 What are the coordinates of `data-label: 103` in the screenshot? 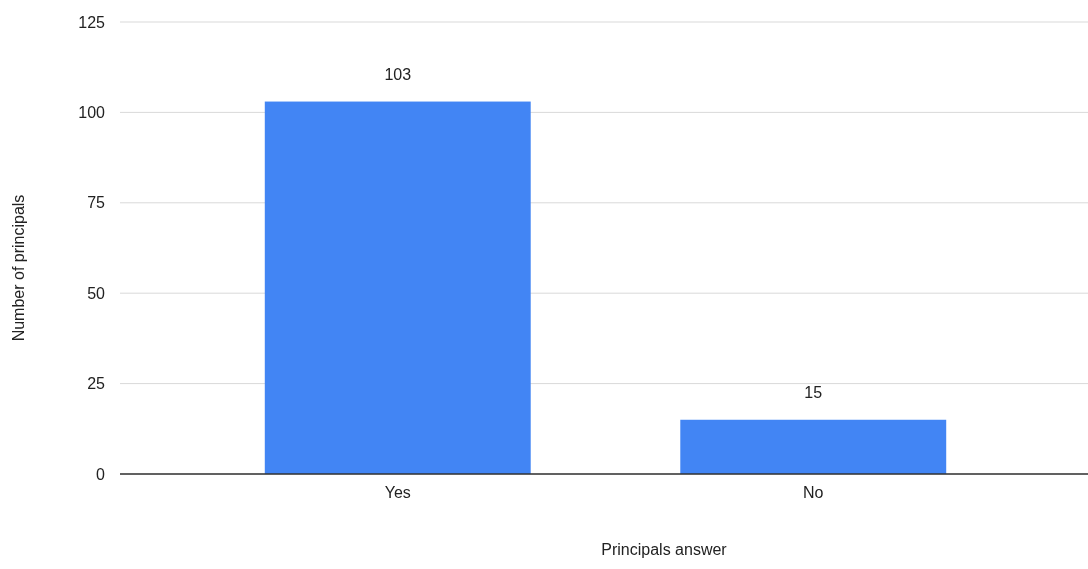 It's located at (398, 74).